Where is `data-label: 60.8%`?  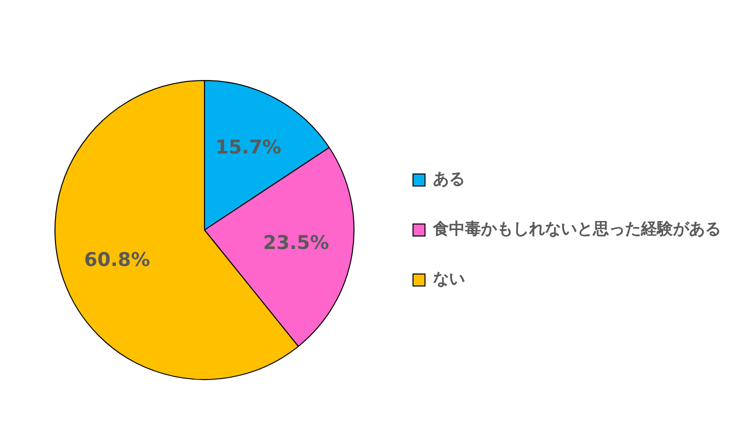 data-label: 60.8% is located at coordinates (117, 259).